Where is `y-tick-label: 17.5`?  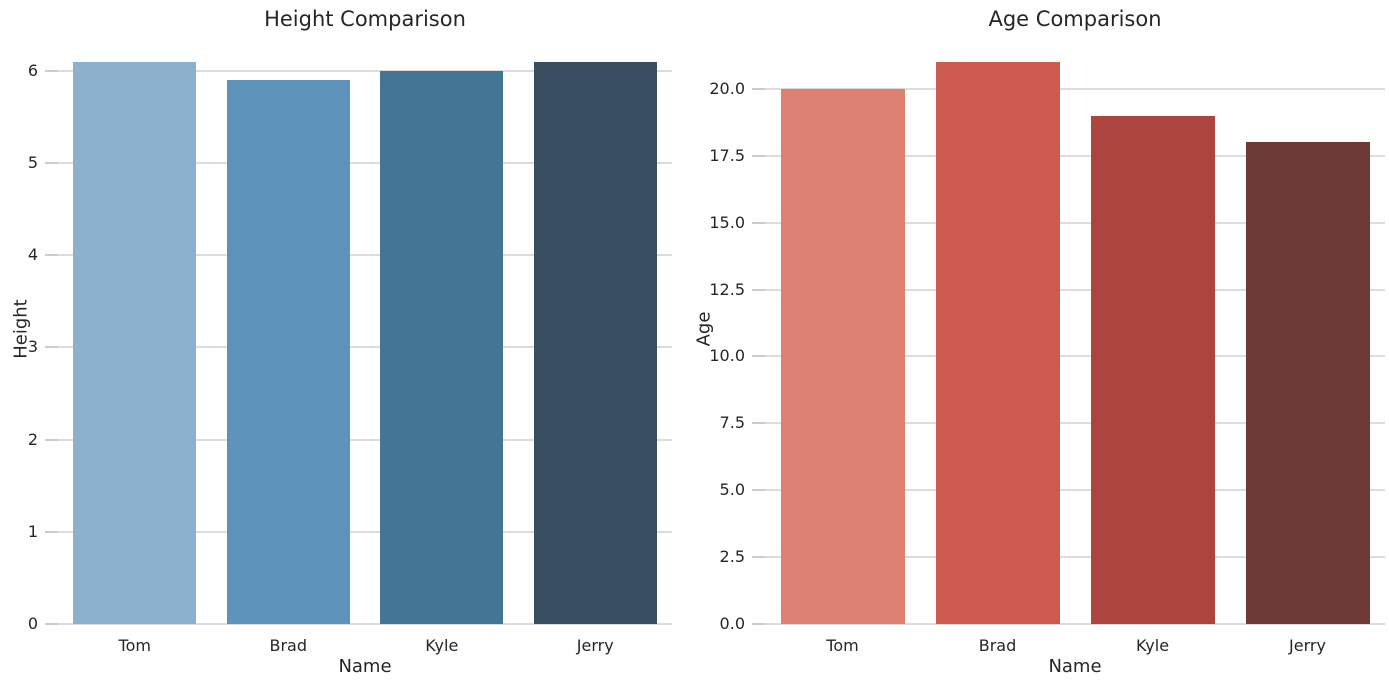
y-tick-label: 17.5 is located at coordinates (727, 155).